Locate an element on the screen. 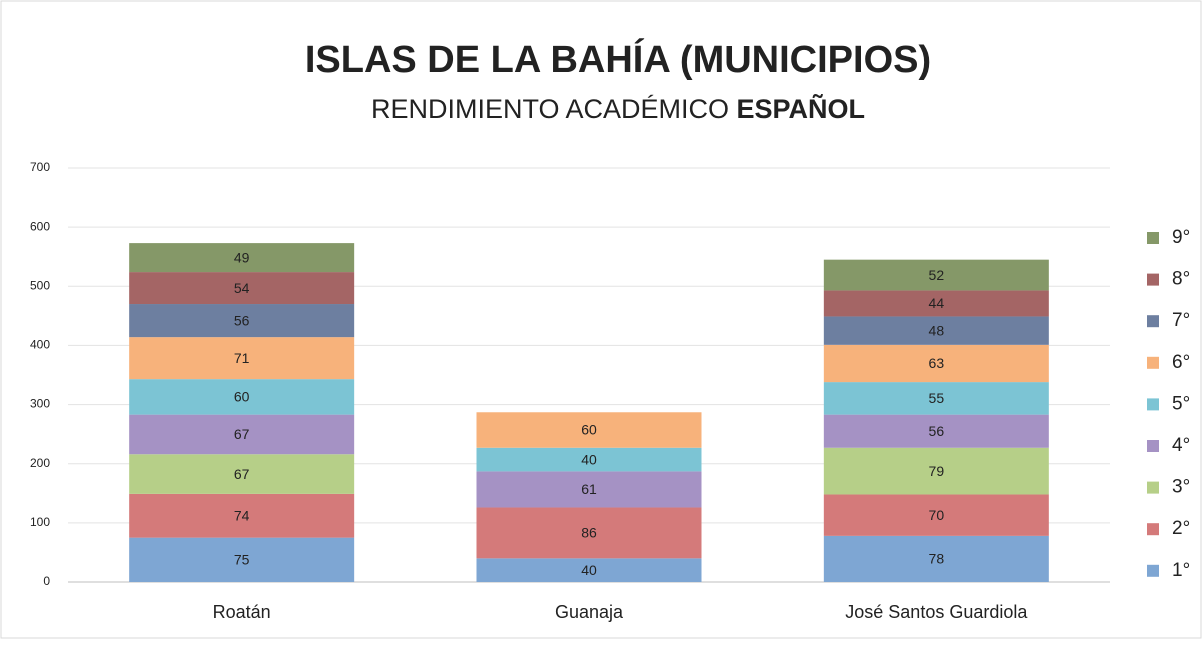 The width and height of the screenshot is (1203, 645). legend-label: 8° is located at coordinates (1181, 279).